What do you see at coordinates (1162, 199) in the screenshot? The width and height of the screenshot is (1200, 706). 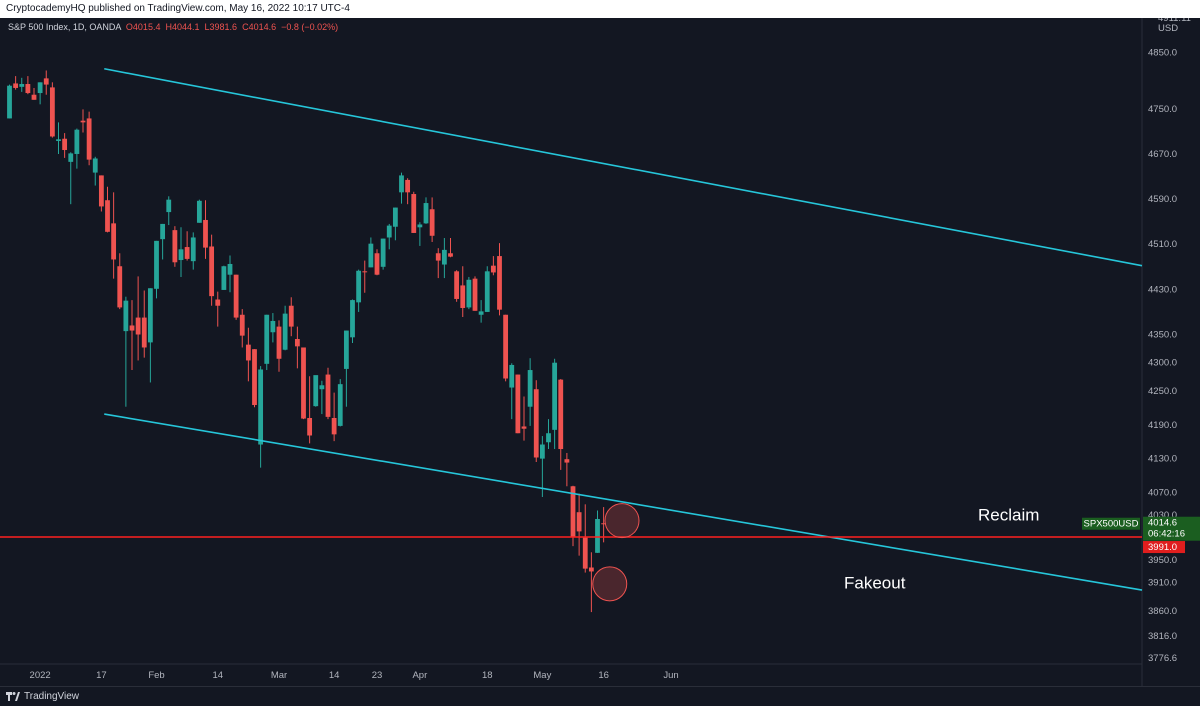 I see `price-tick-label: 4590.0` at bounding box center [1162, 199].